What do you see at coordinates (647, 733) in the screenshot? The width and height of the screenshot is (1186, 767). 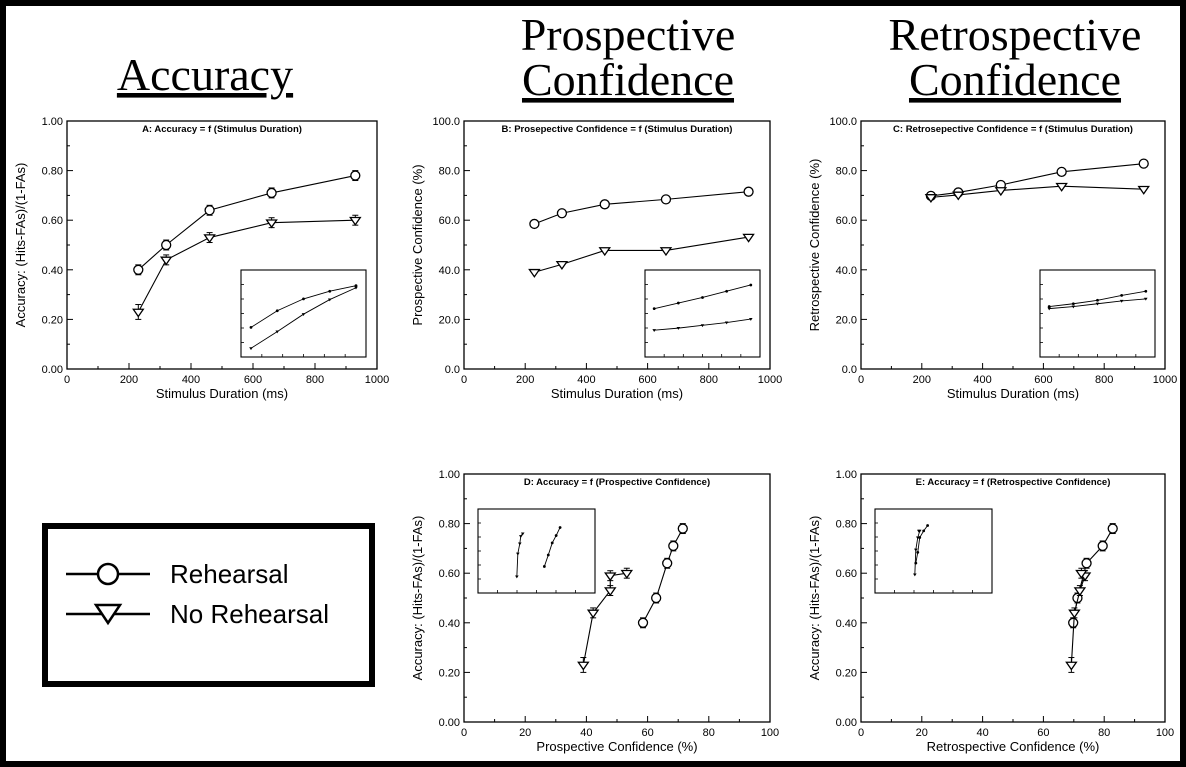 I see `x-tick-label: 60` at bounding box center [647, 733].